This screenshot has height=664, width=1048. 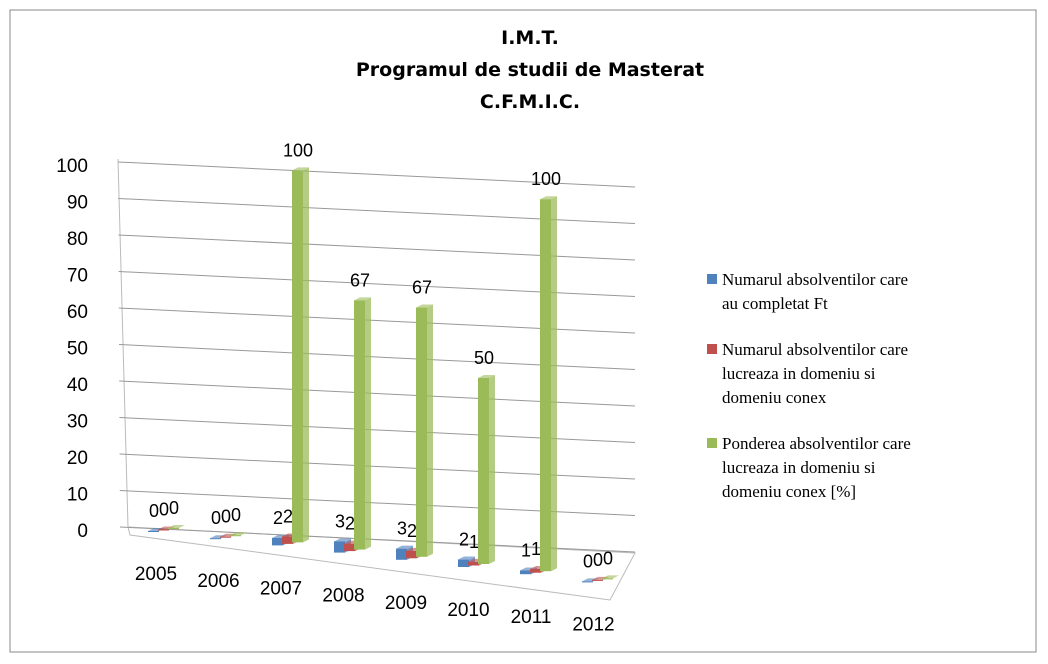 What do you see at coordinates (77, 495) in the screenshot?
I see `y-tick-label: 10` at bounding box center [77, 495].